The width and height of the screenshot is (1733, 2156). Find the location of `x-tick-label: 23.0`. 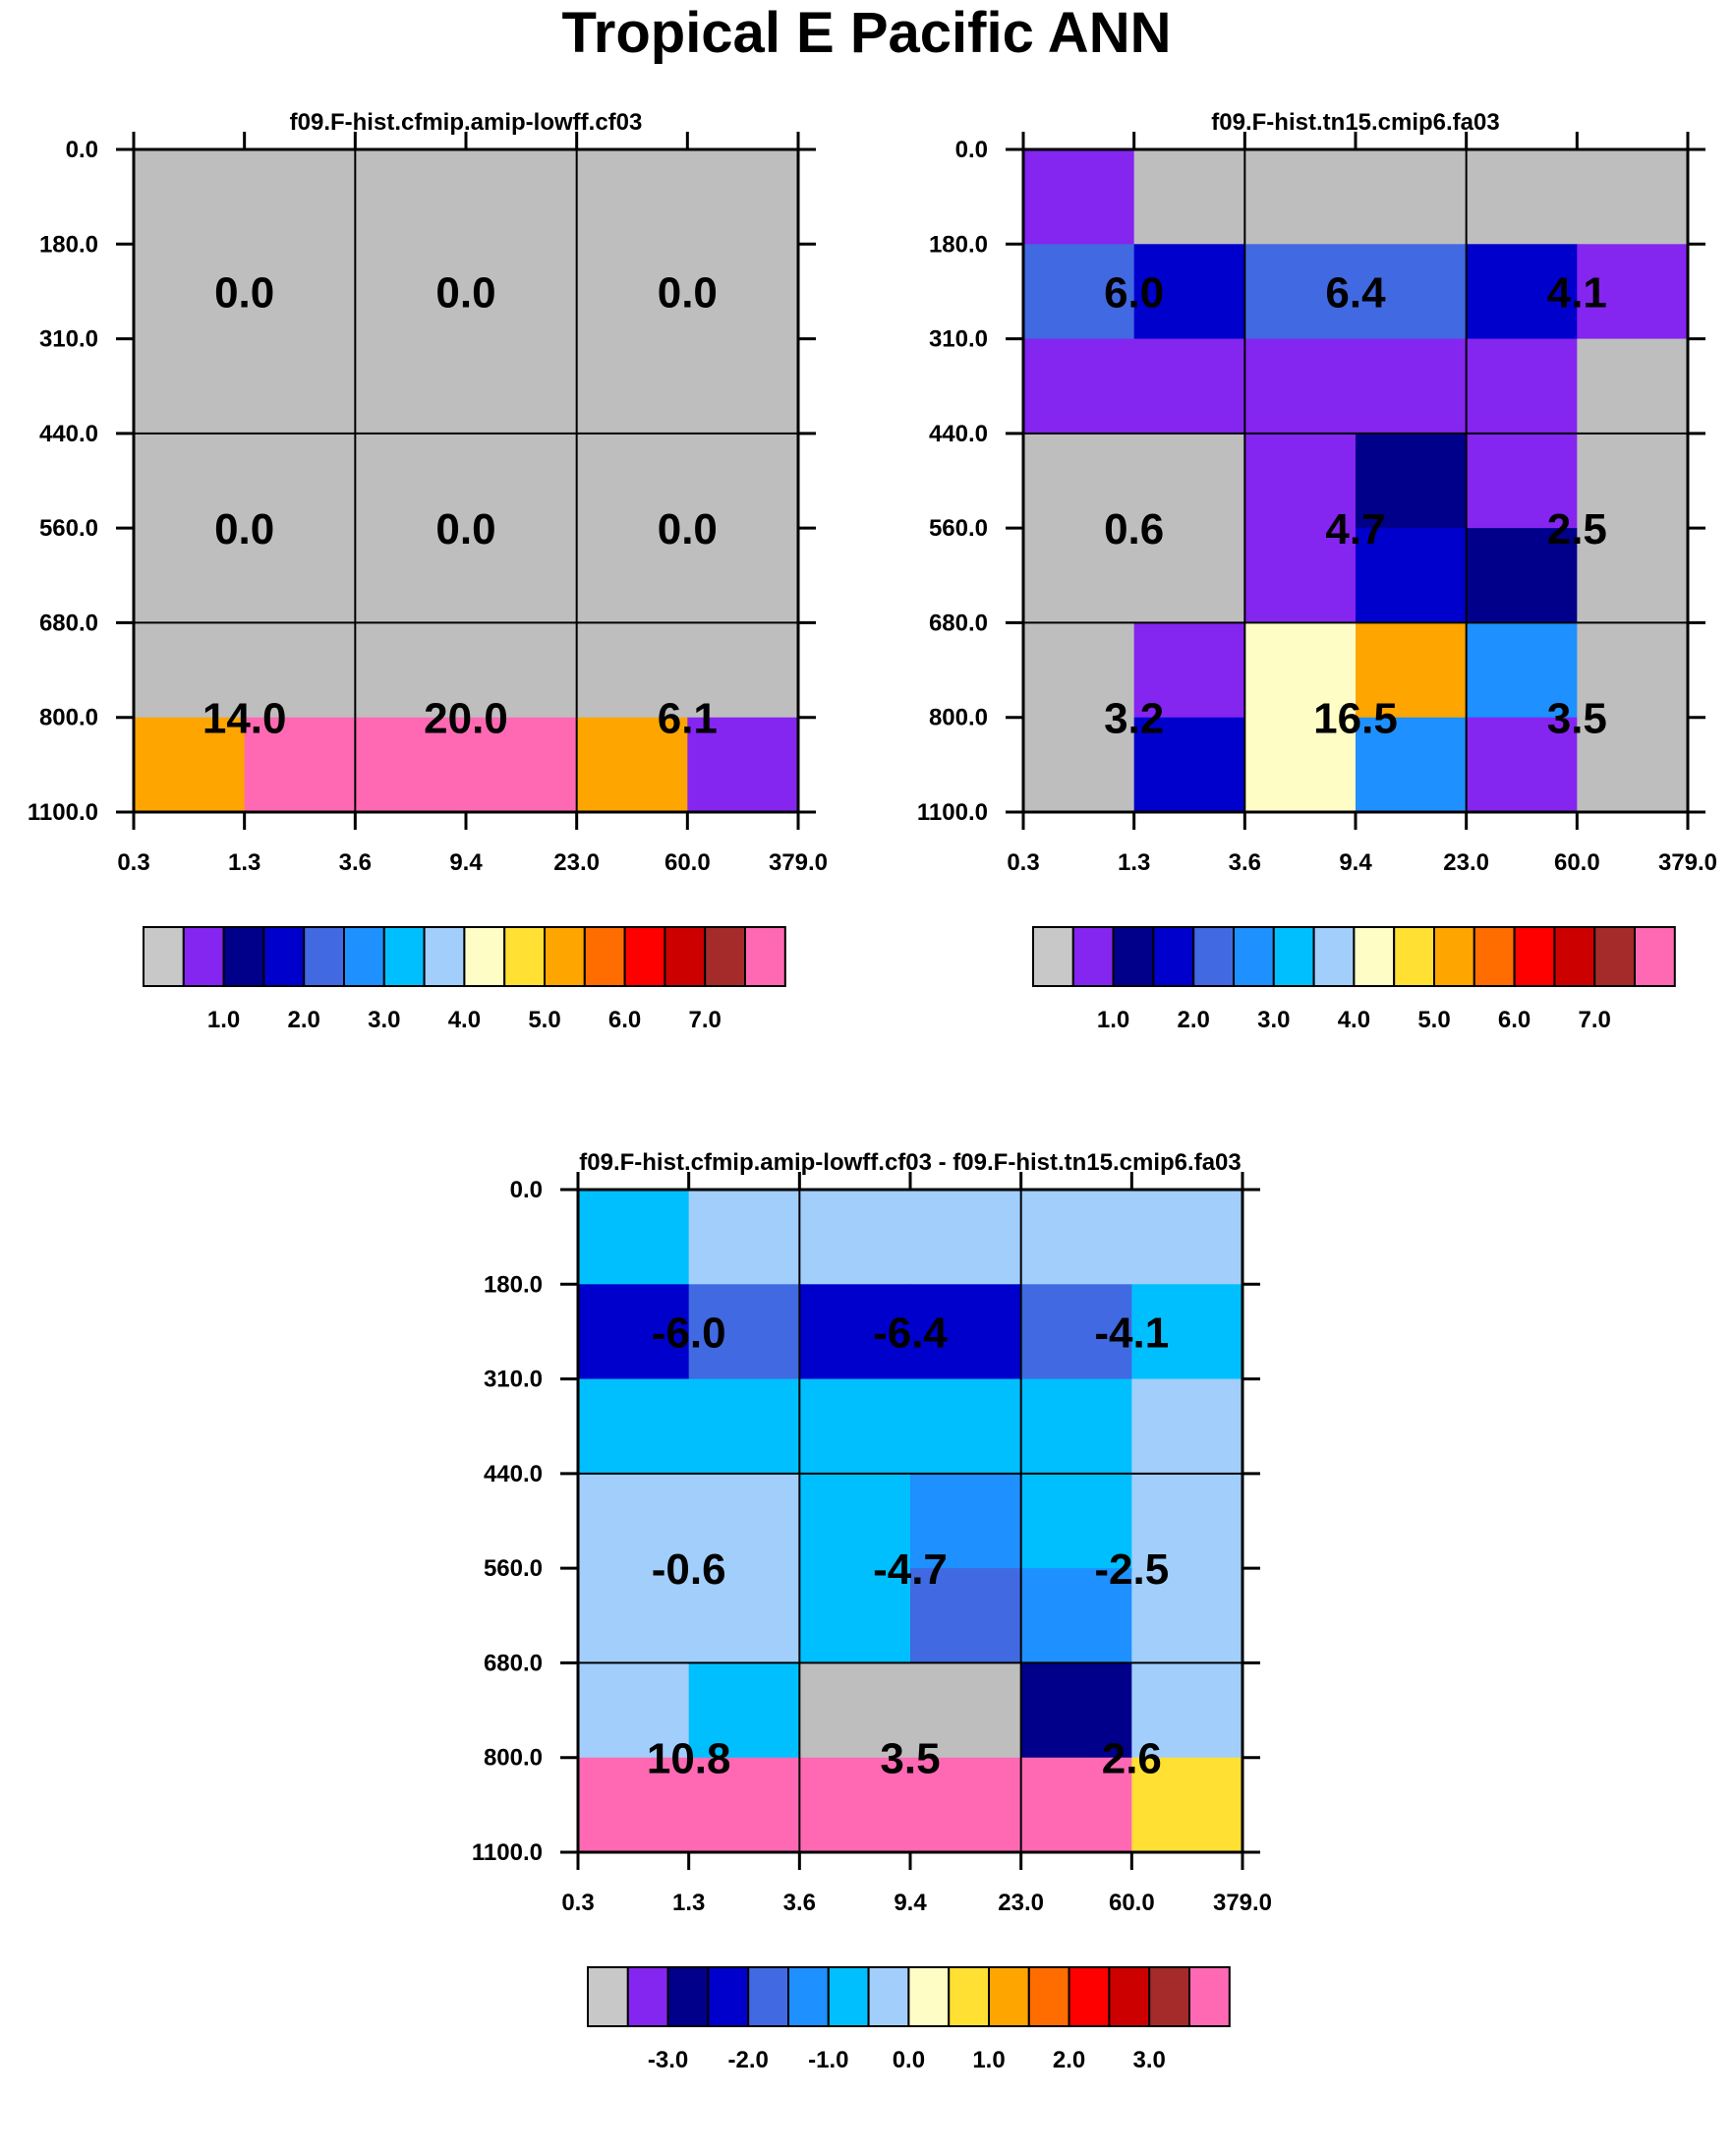

x-tick-label: 23.0 is located at coordinates (1466, 862).